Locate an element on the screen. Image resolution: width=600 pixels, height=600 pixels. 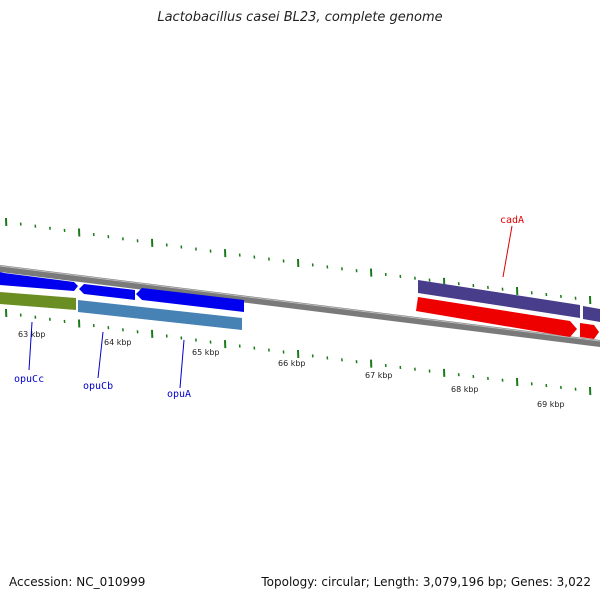
gene-bar-cadA-upper is located at coordinates (499, 299).